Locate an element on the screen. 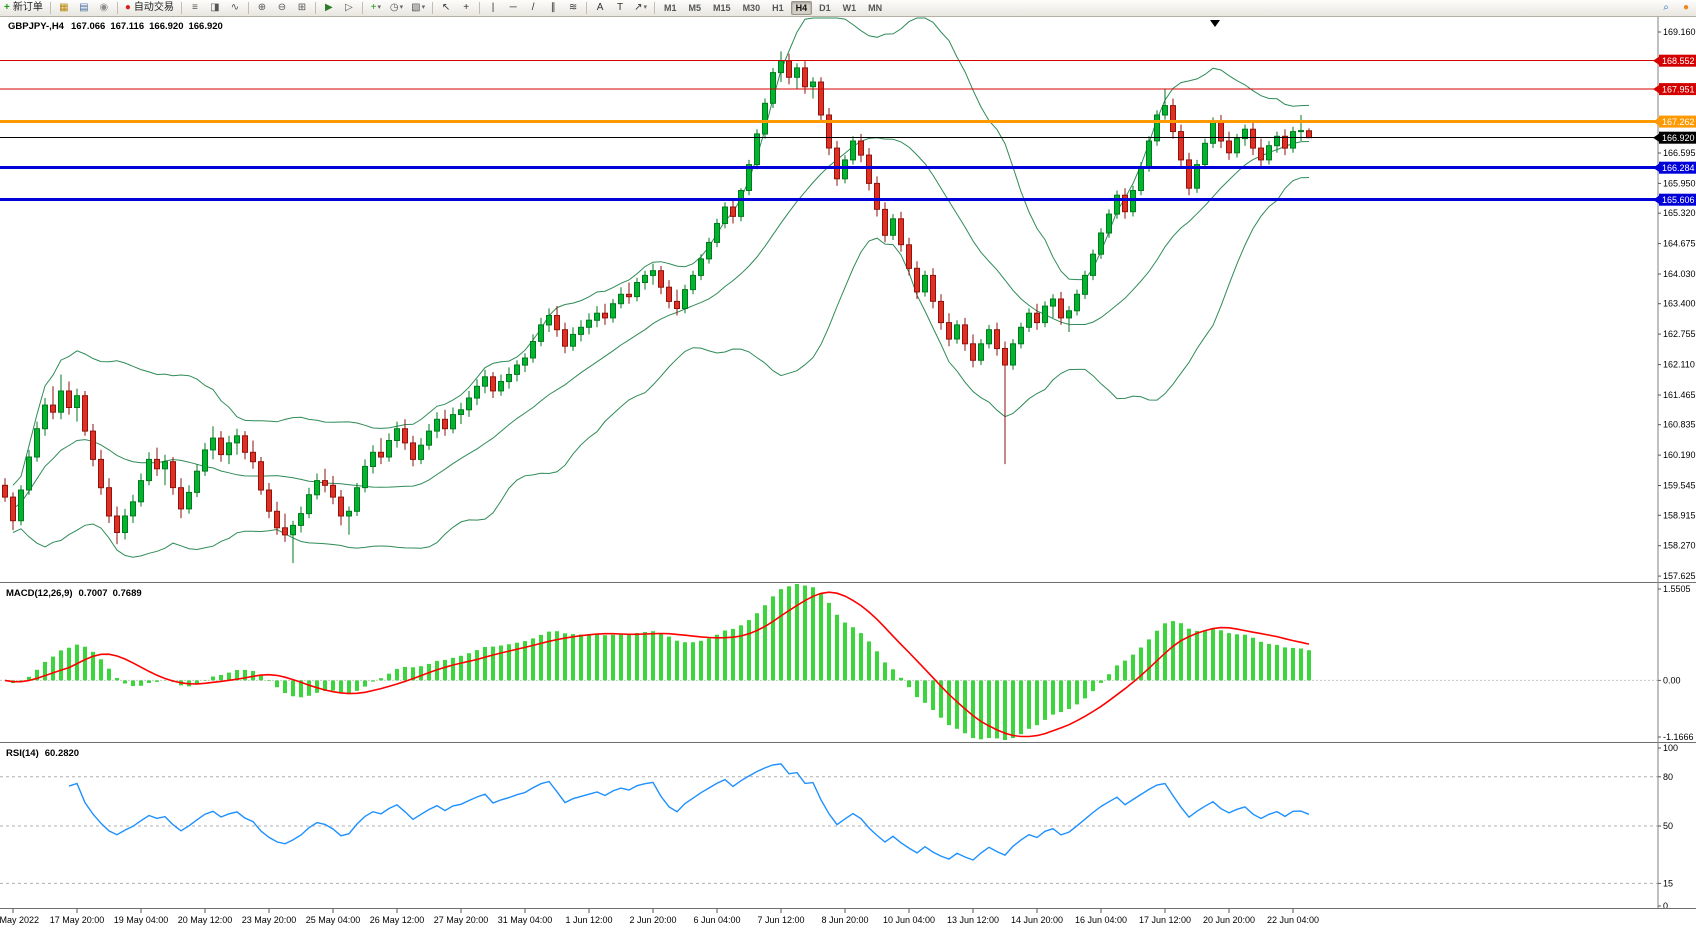  price-axis-label: 158.270 is located at coordinates (1679, 546).